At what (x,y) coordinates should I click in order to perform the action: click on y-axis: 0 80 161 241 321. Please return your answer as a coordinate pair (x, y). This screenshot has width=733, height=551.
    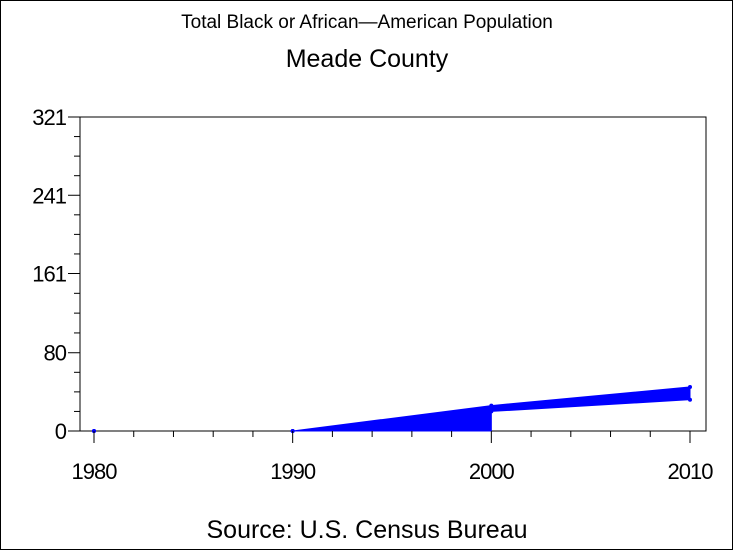
    Looking at the image, I should click on (56, 274).